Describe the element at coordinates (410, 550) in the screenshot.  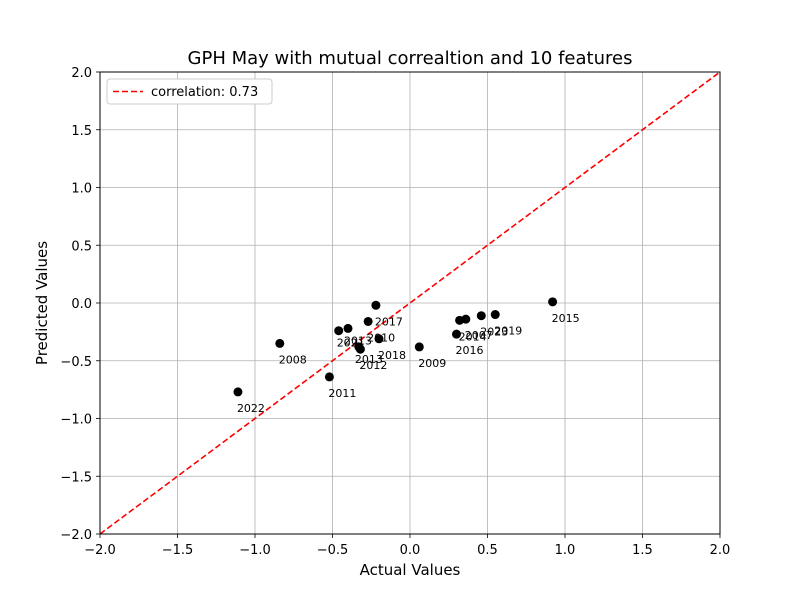
I see `x-tick-label: 0.0` at that location.